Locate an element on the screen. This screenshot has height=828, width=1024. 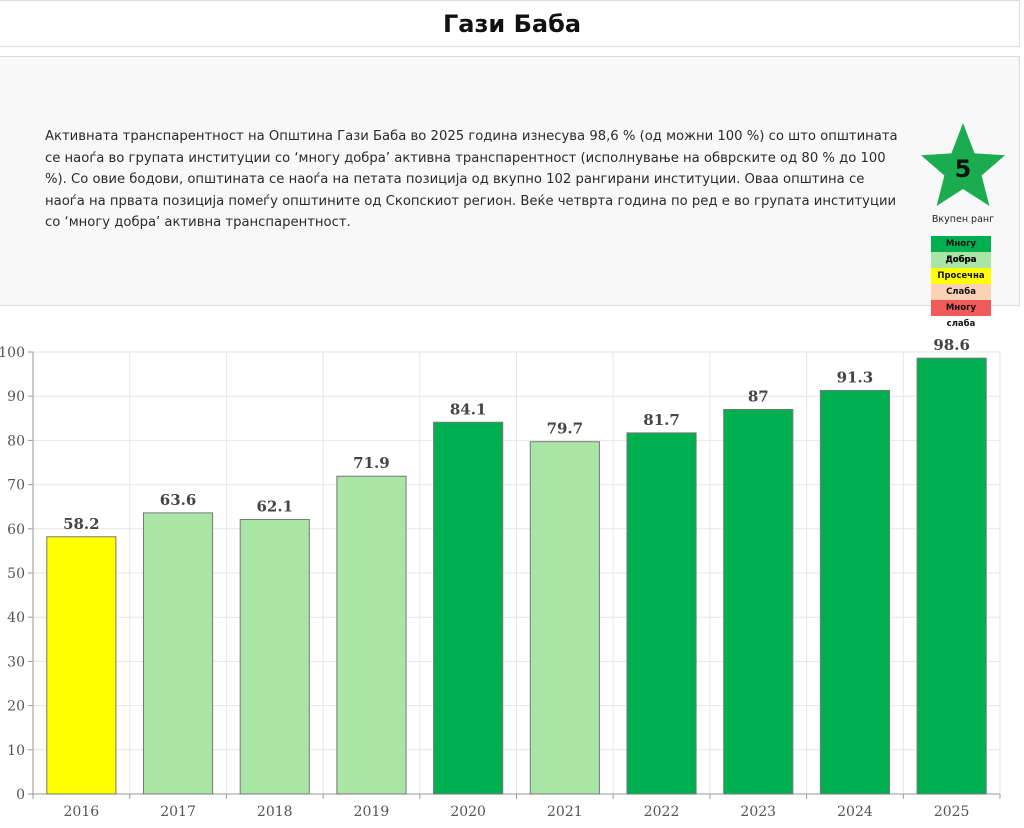
x-tick-label: 2017 is located at coordinates (178, 812).